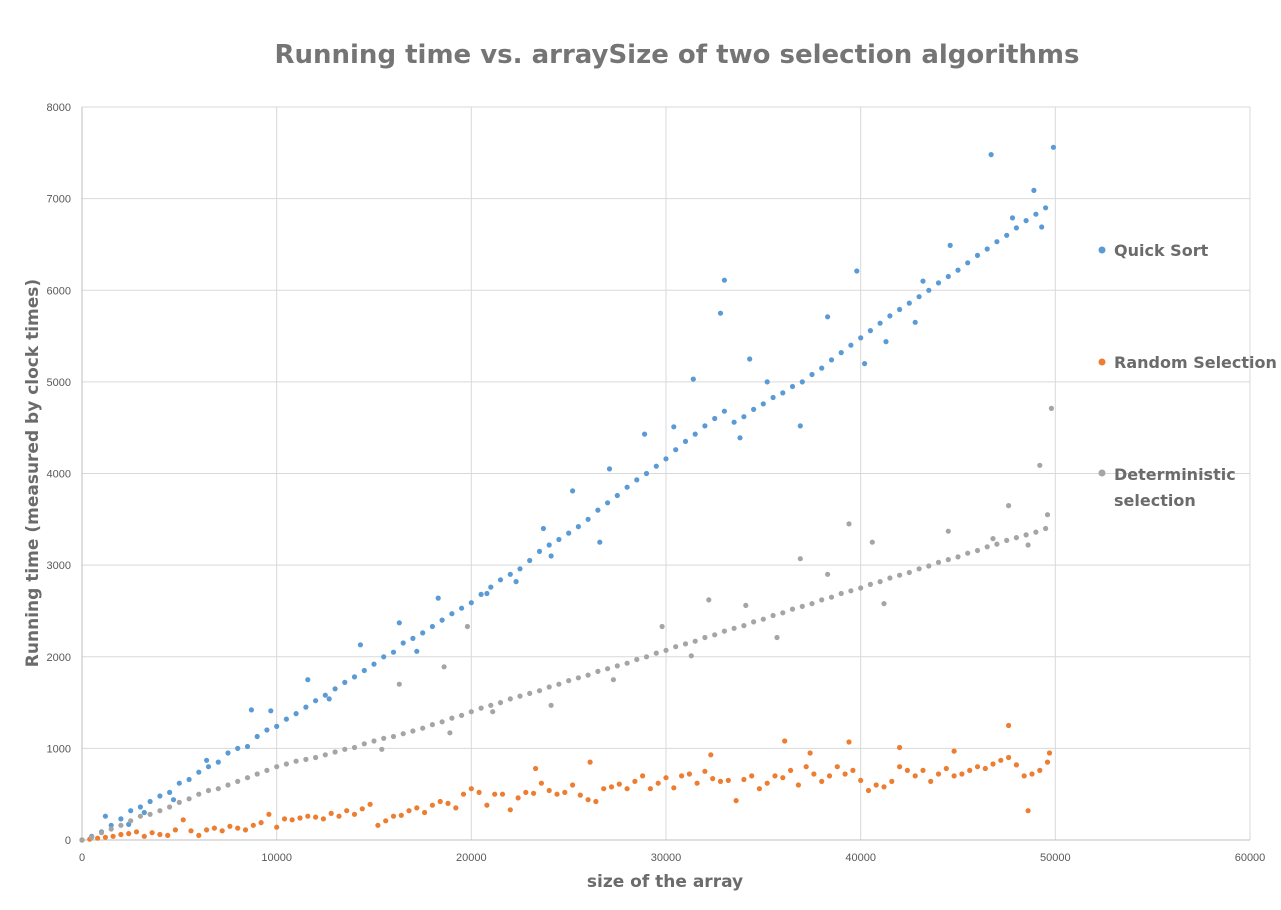 The image size is (1281, 910). I want to click on legend-marker-quick-sort, so click(1102, 250).